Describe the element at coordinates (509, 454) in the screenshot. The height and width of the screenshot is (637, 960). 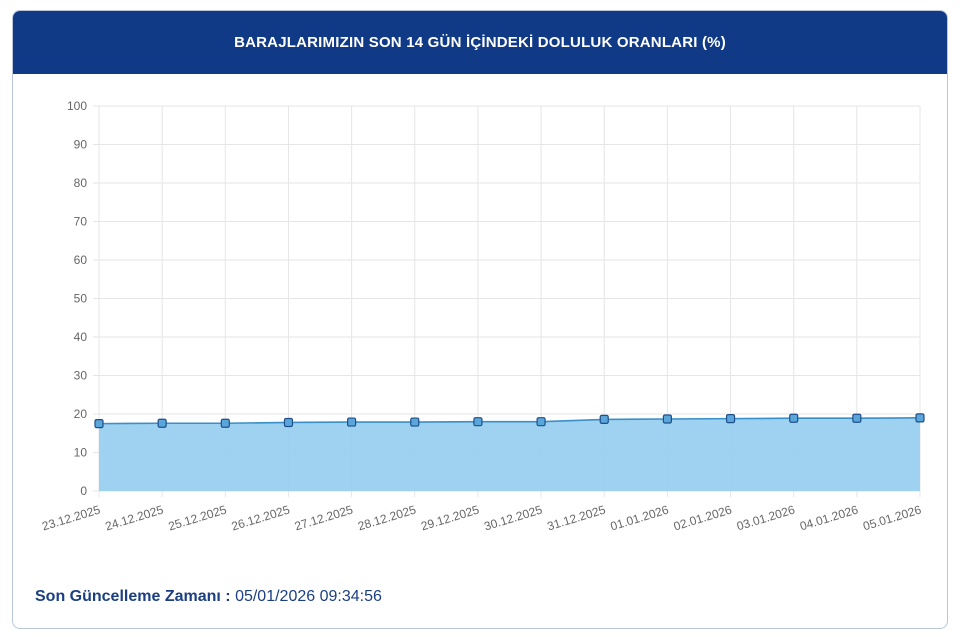
I see `area-fill` at that location.